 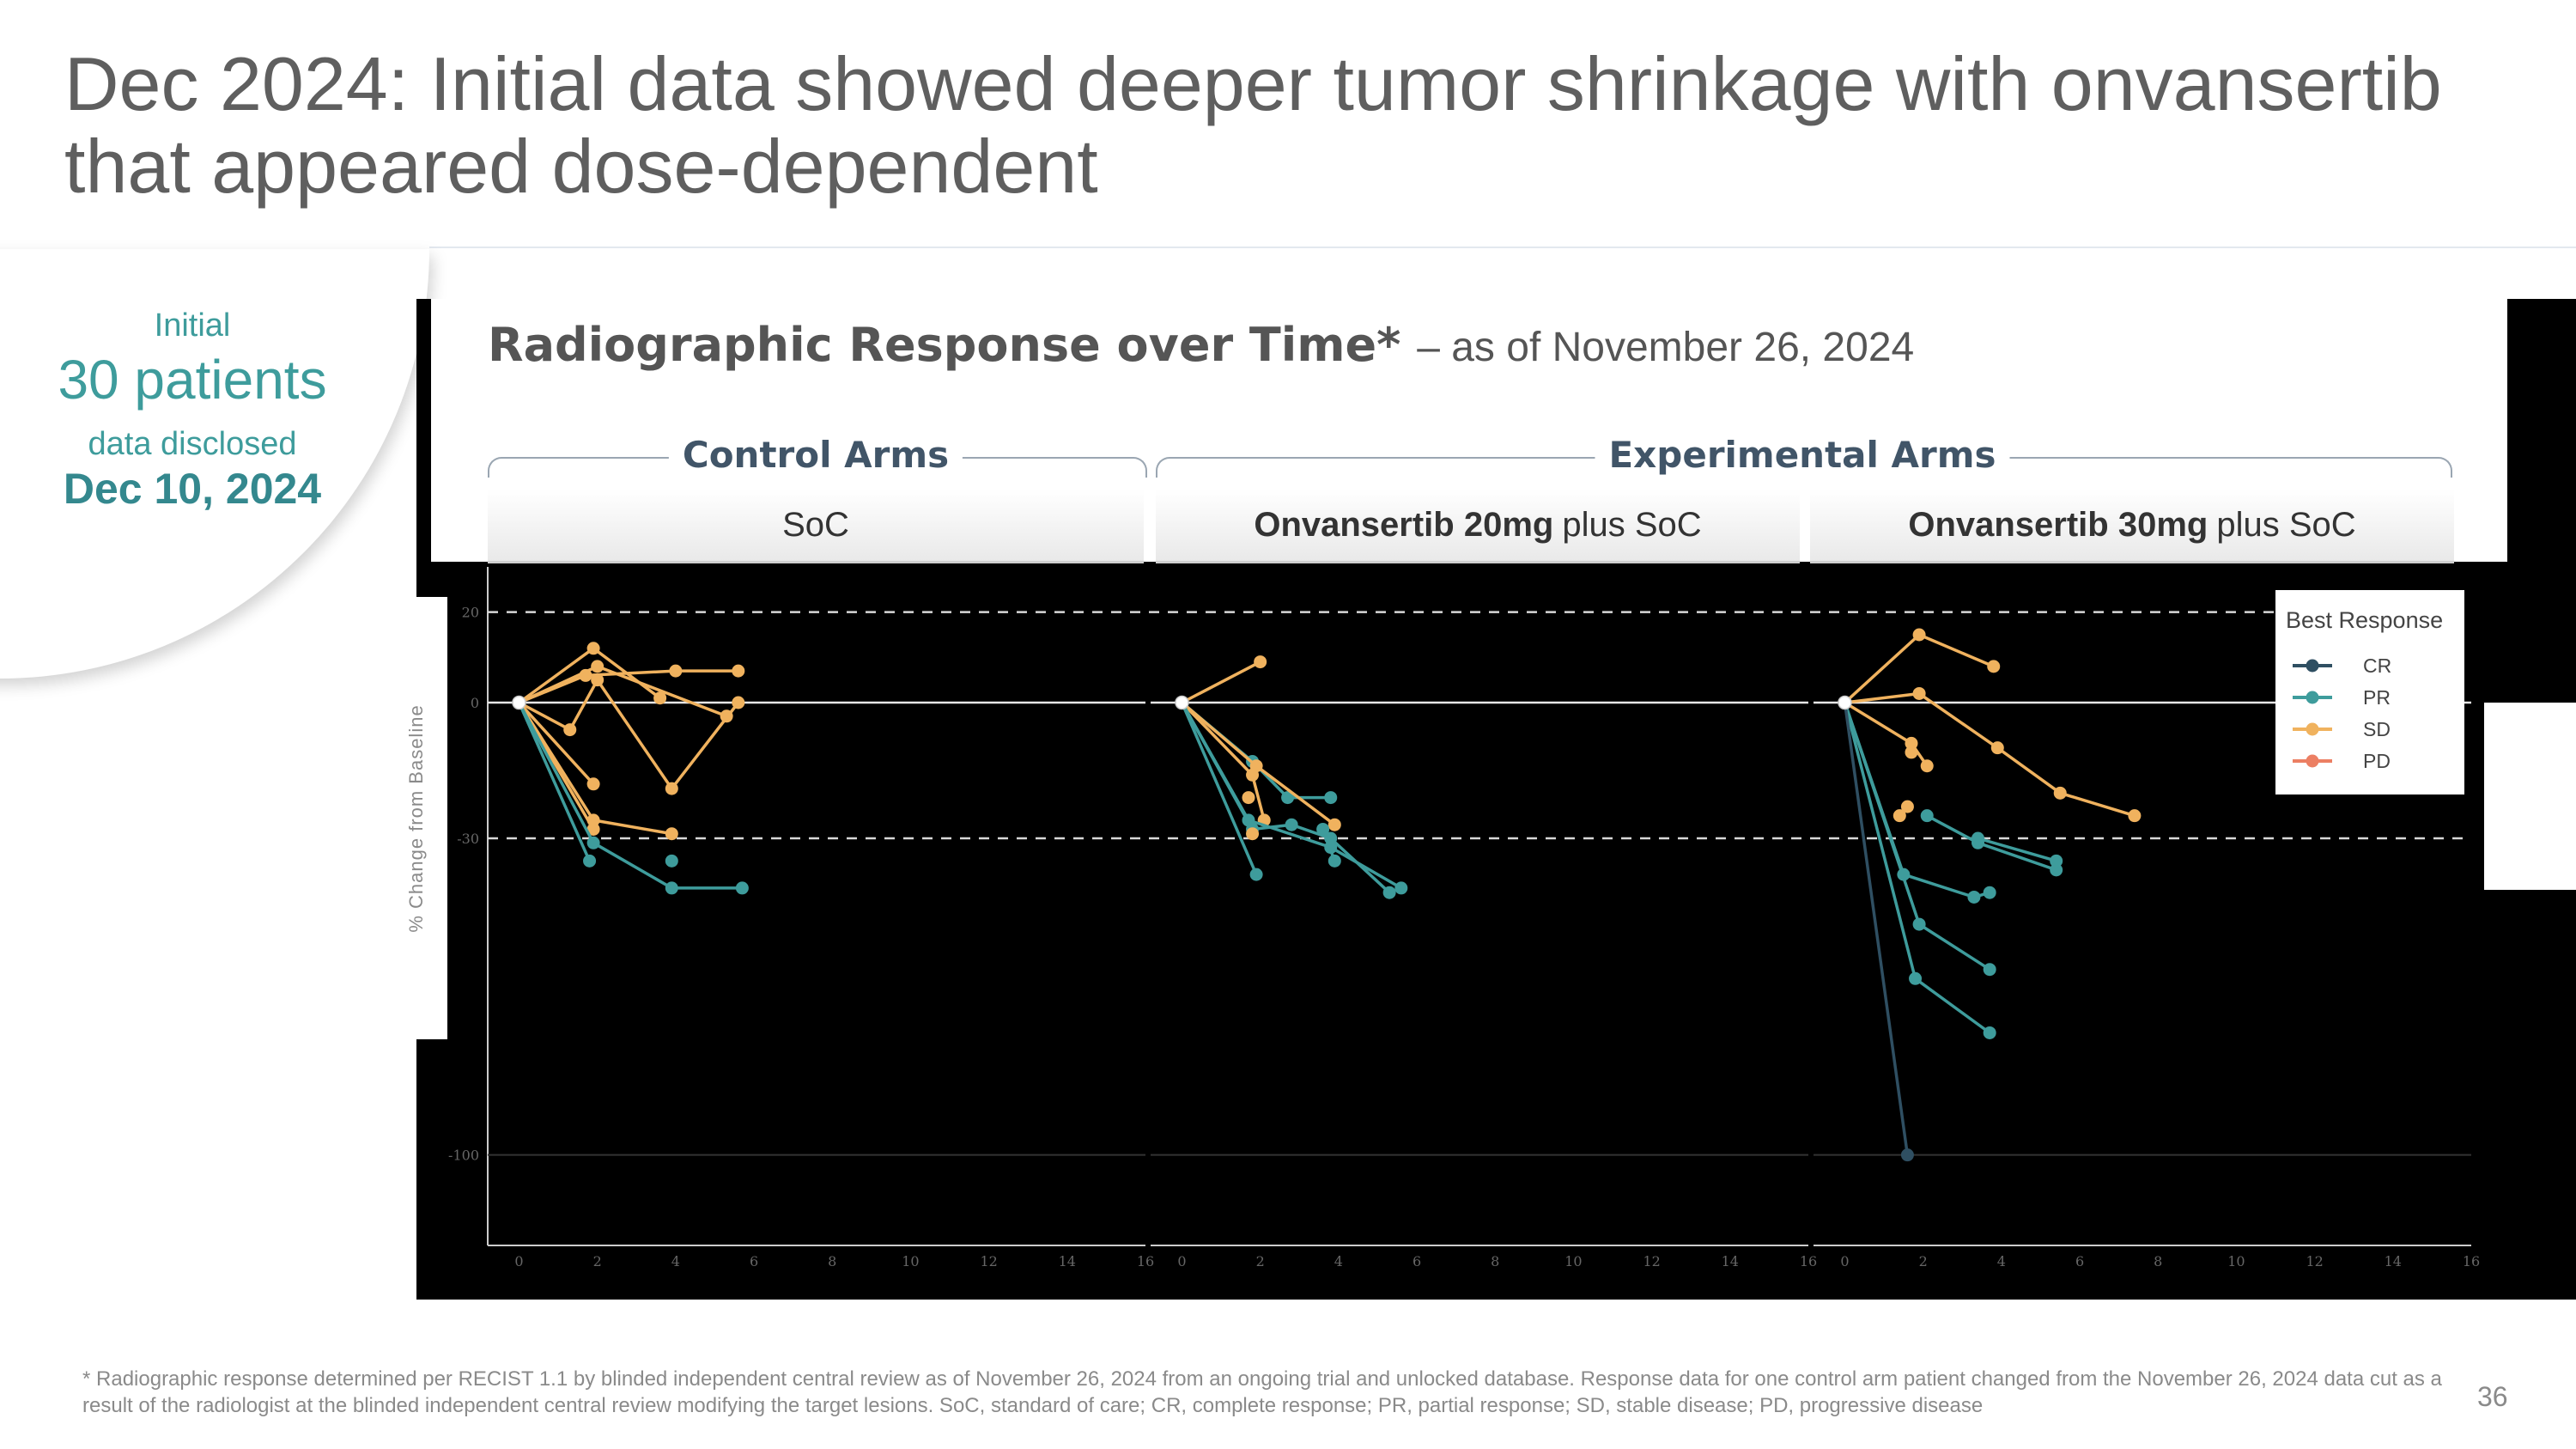 I want to click on title-divider, so click(x=1502, y=247).